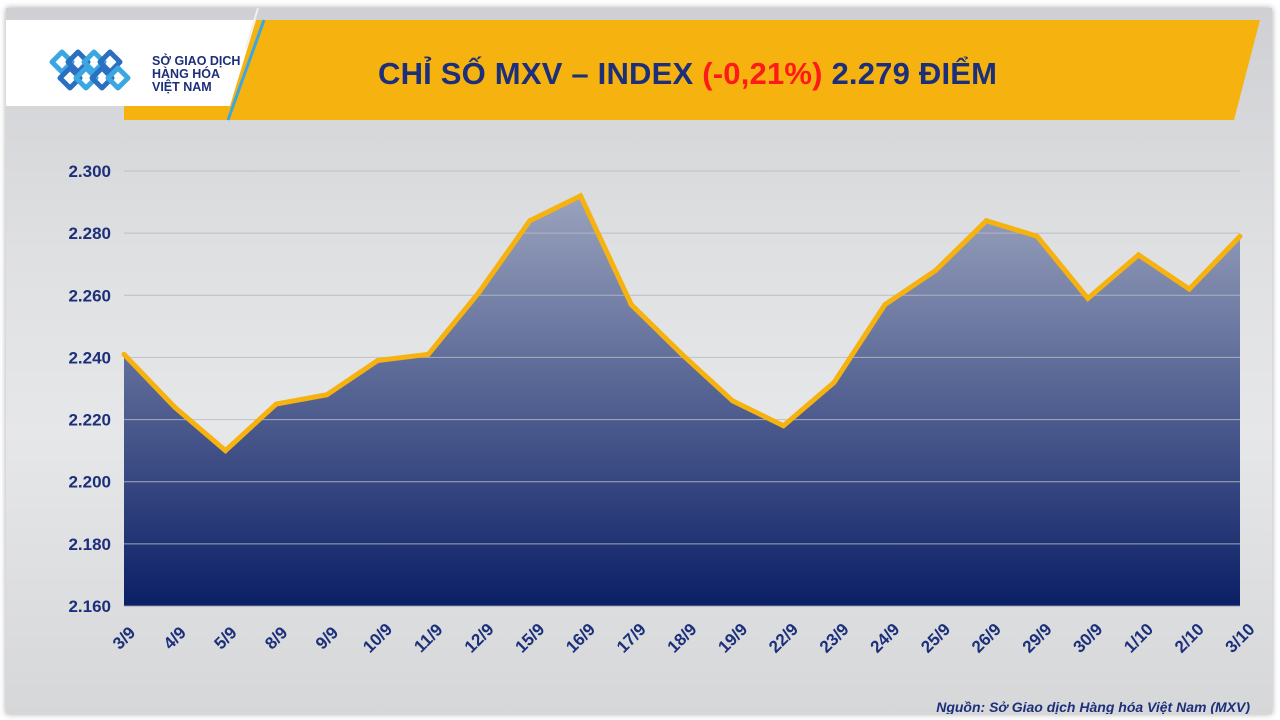 The image size is (1280, 720). What do you see at coordinates (175, 638) in the screenshot?
I see `x-tick-label: 4/9` at bounding box center [175, 638].